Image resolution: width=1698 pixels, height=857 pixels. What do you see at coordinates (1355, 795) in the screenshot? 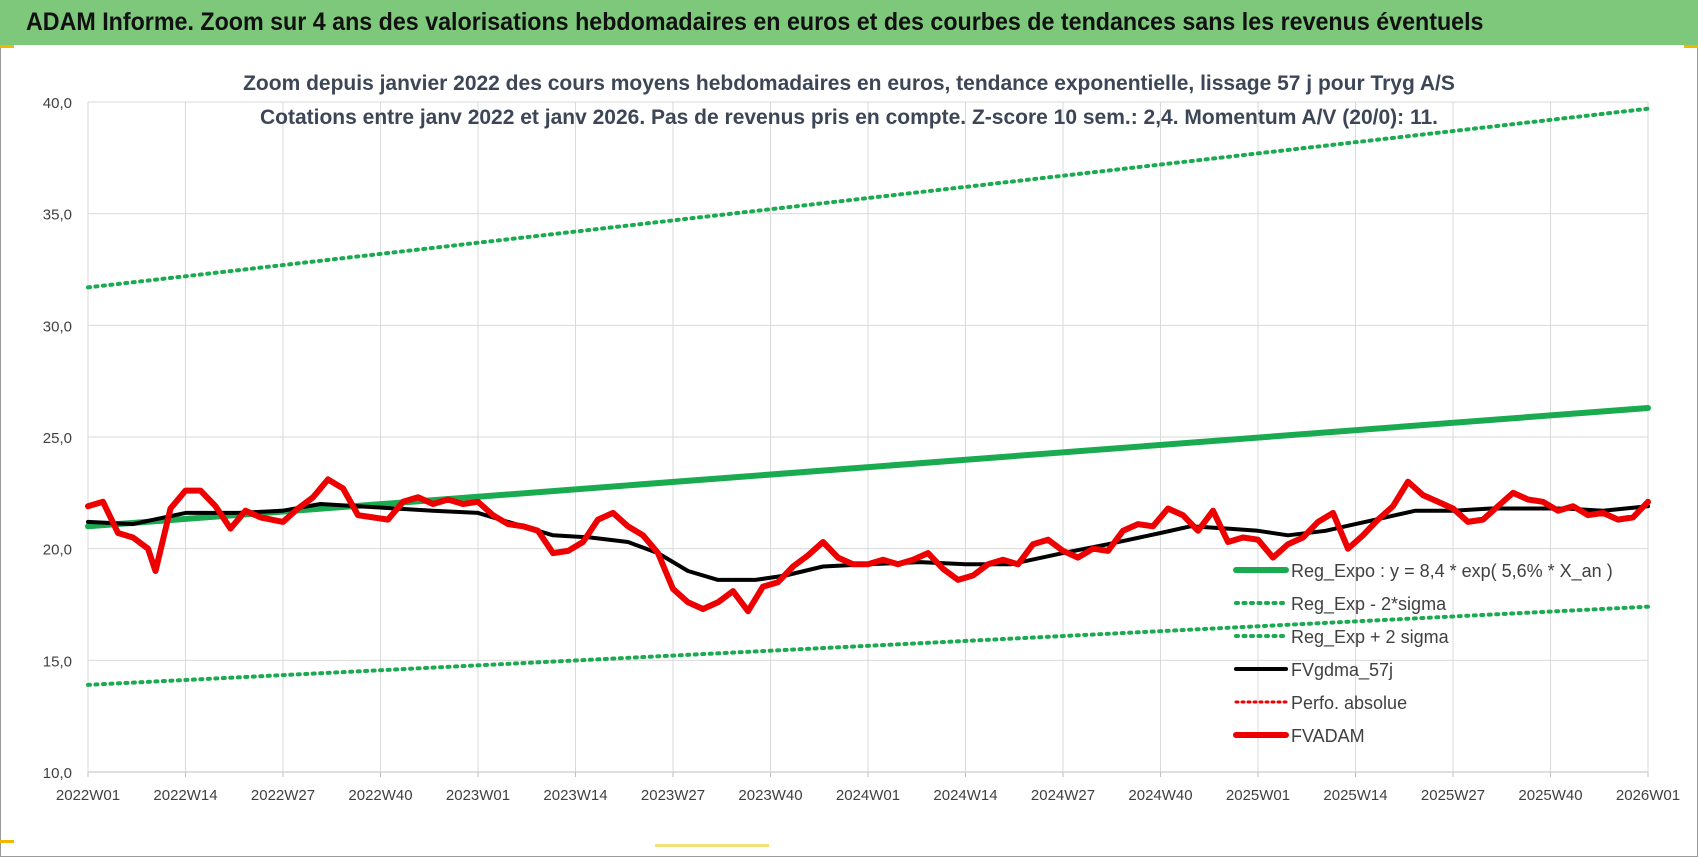
I see `x-tick-label: 2025W14` at bounding box center [1355, 795].